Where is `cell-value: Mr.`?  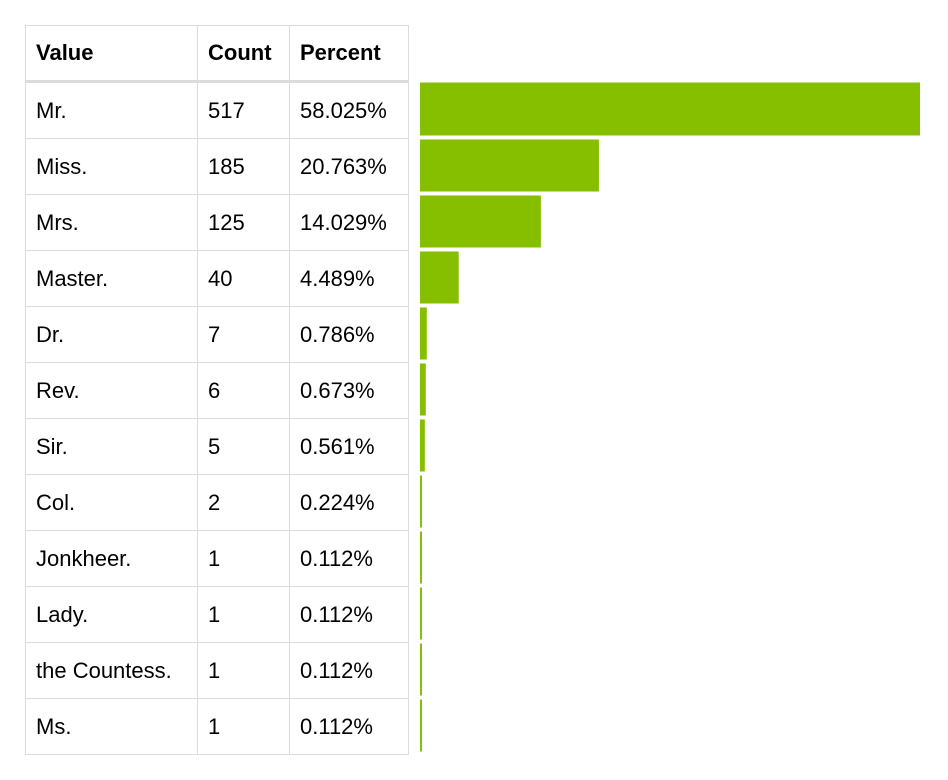
cell-value: Mr. is located at coordinates (111, 110).